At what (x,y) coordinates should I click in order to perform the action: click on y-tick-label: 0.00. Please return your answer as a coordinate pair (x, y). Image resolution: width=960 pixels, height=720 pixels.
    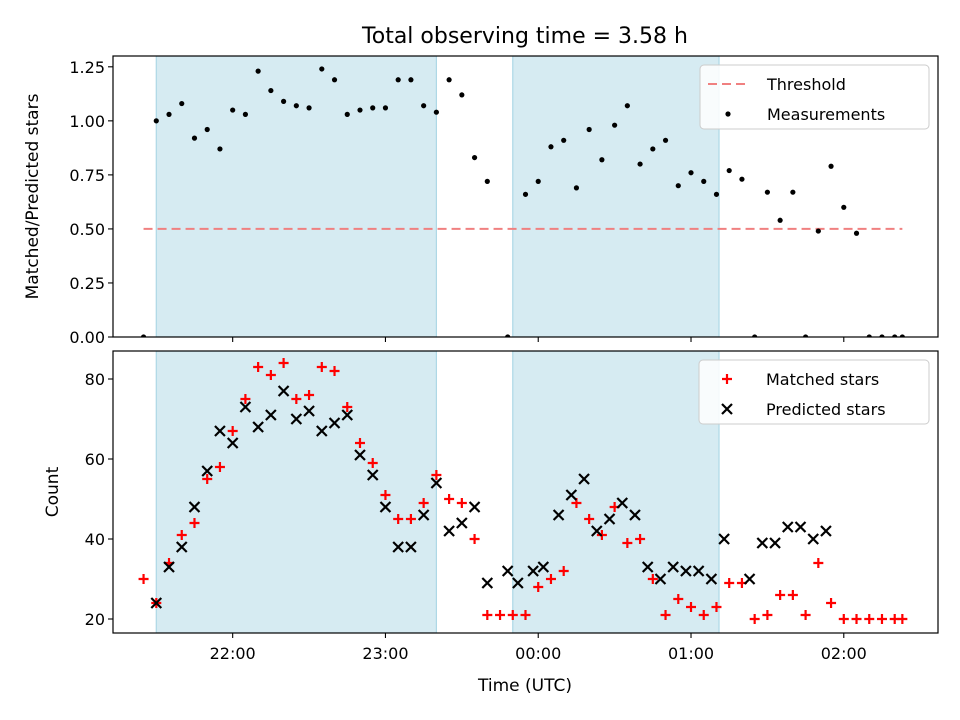
    Looking at the image, I should click on (87, 337).